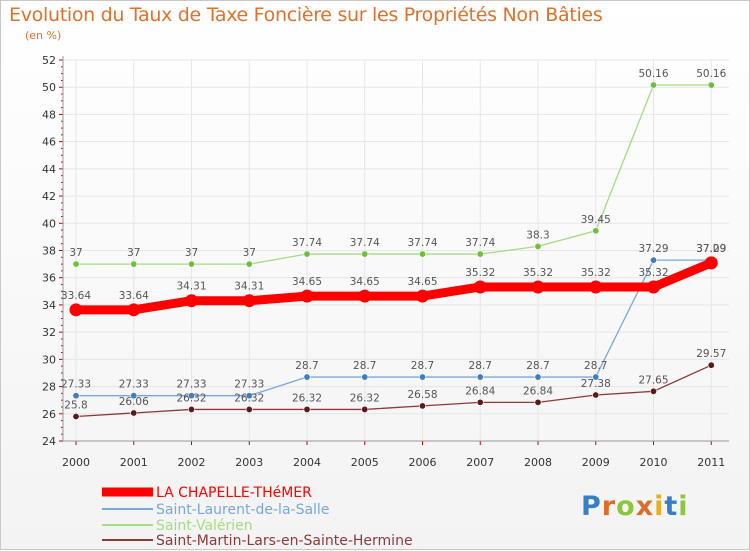 This screenshot has width=750, height=551. I want to click on x-tick-label: 2004, so click(307, 462).